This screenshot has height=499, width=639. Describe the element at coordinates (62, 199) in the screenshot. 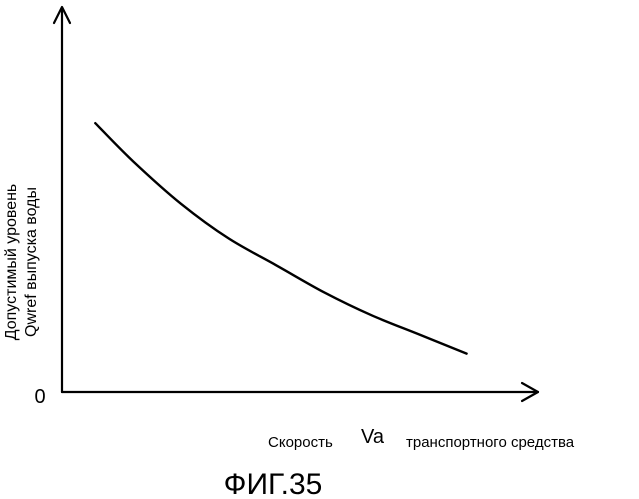

I see `y-axis` at that location.